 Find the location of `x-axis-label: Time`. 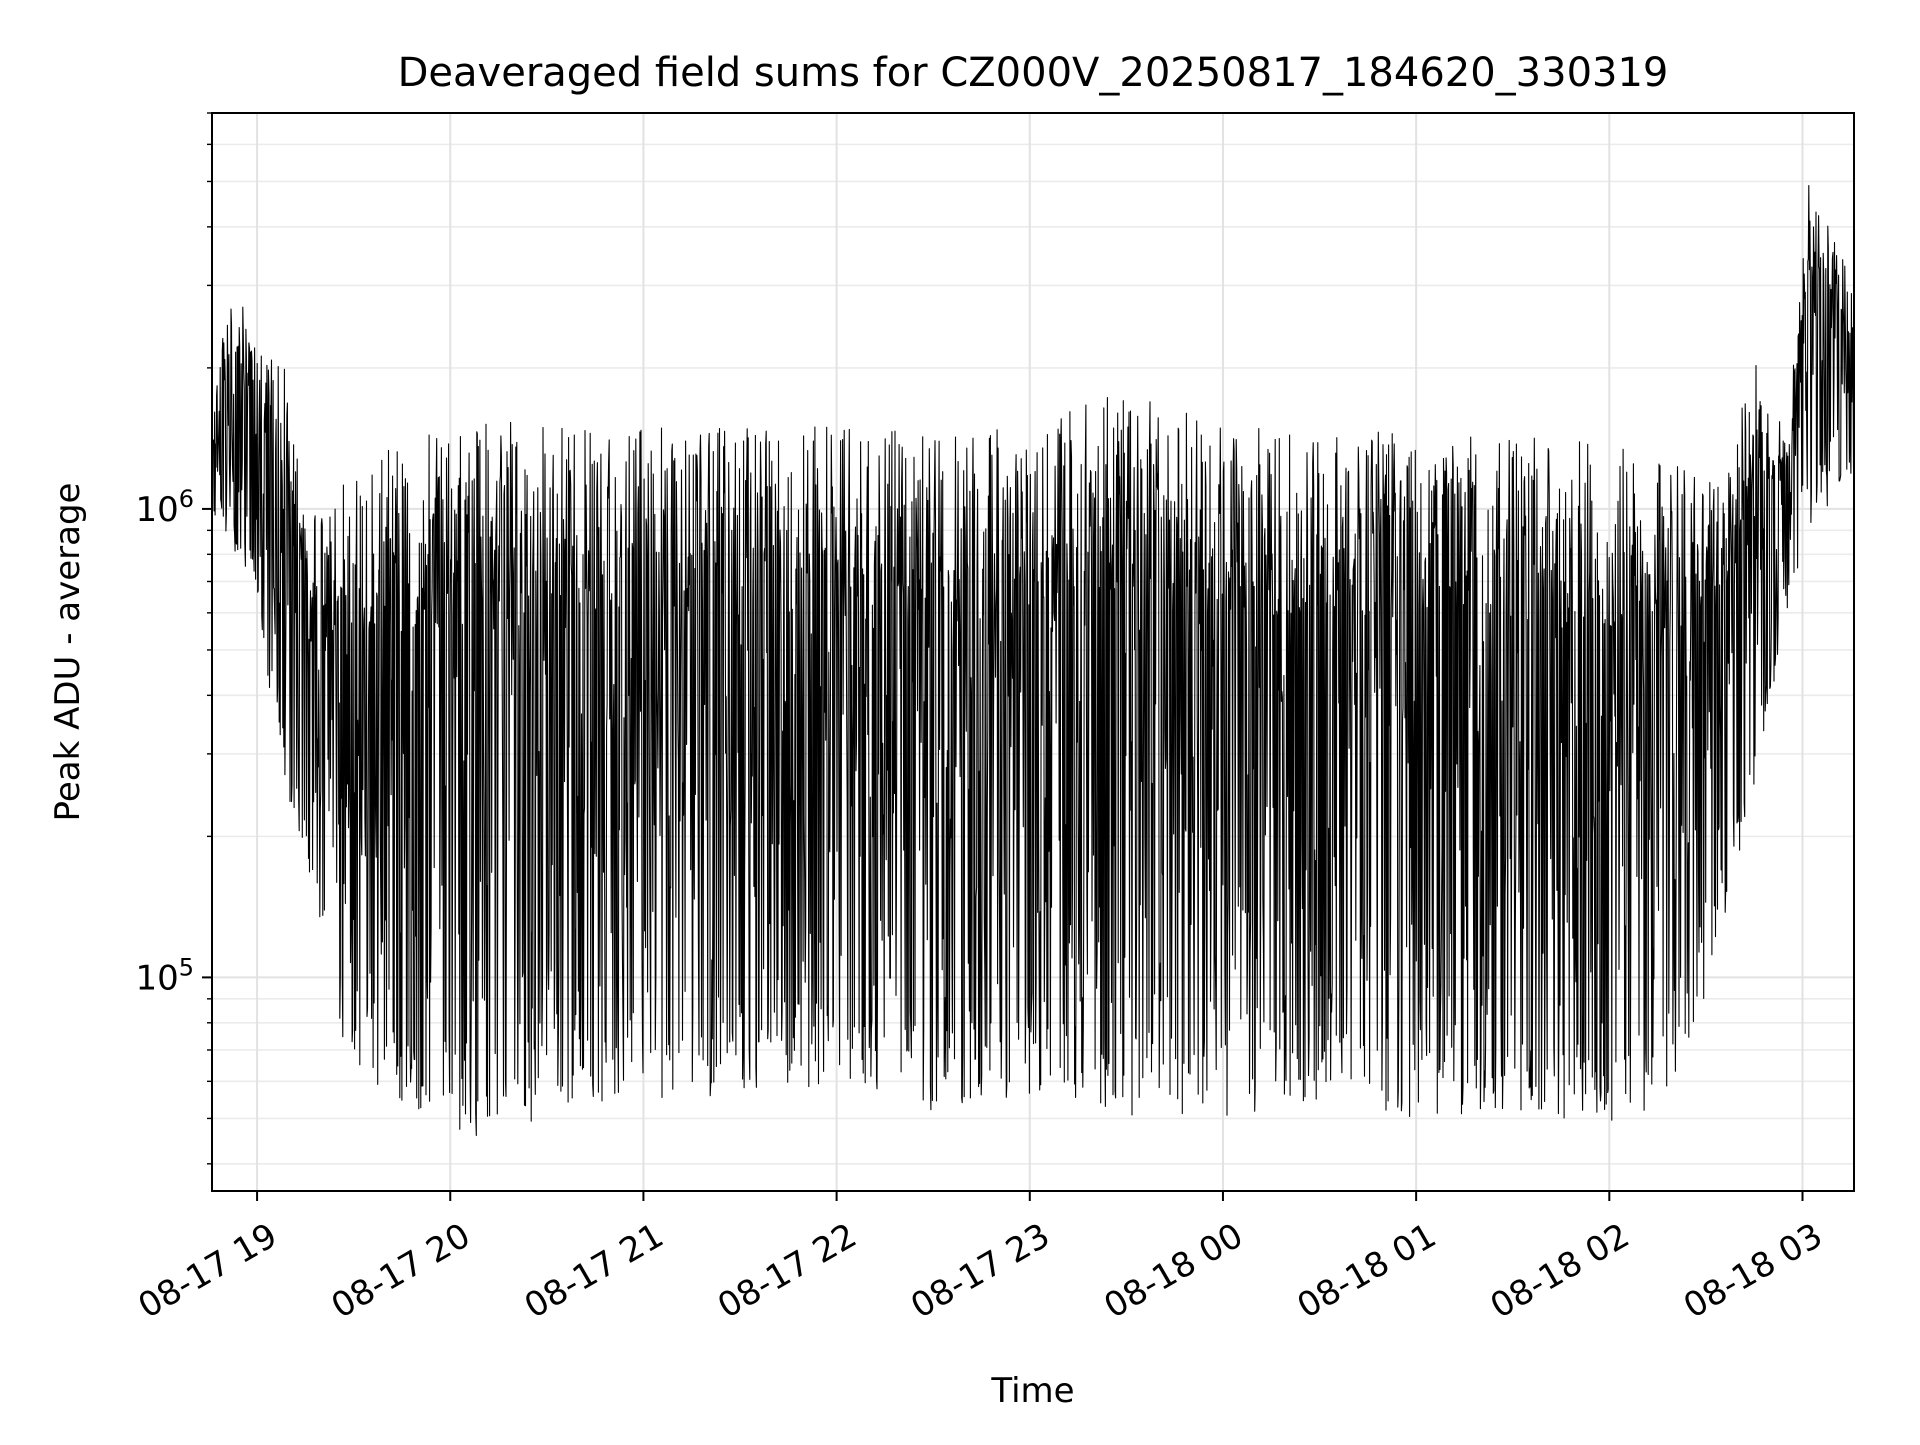

x-axis-label: Time is located at coordinates (1032, 1391).